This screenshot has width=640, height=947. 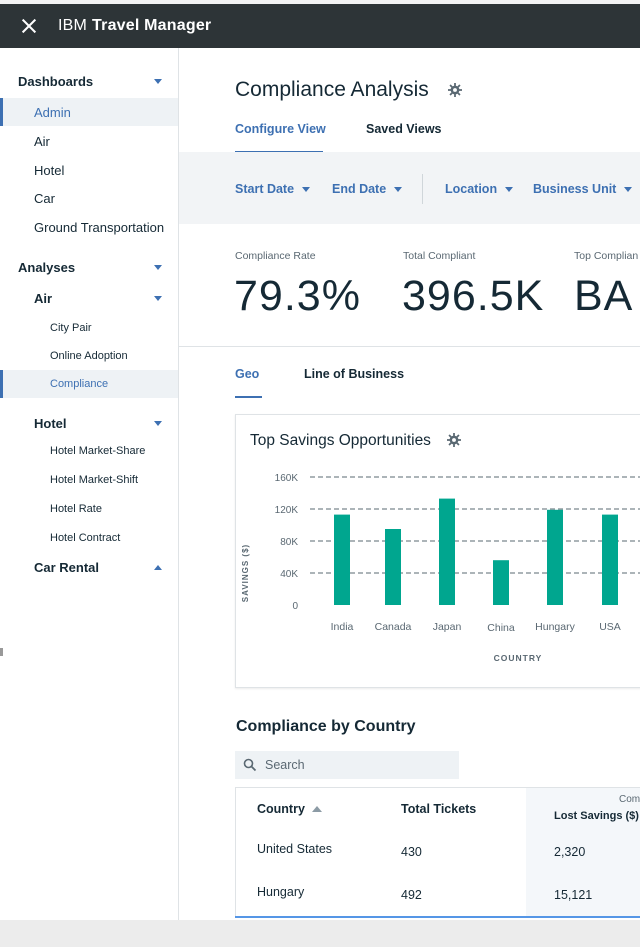 What do you see at coordinates (289, 542) in the screenshot?
I see `y-tick-label: 80K` at bounding box center [289, 542].